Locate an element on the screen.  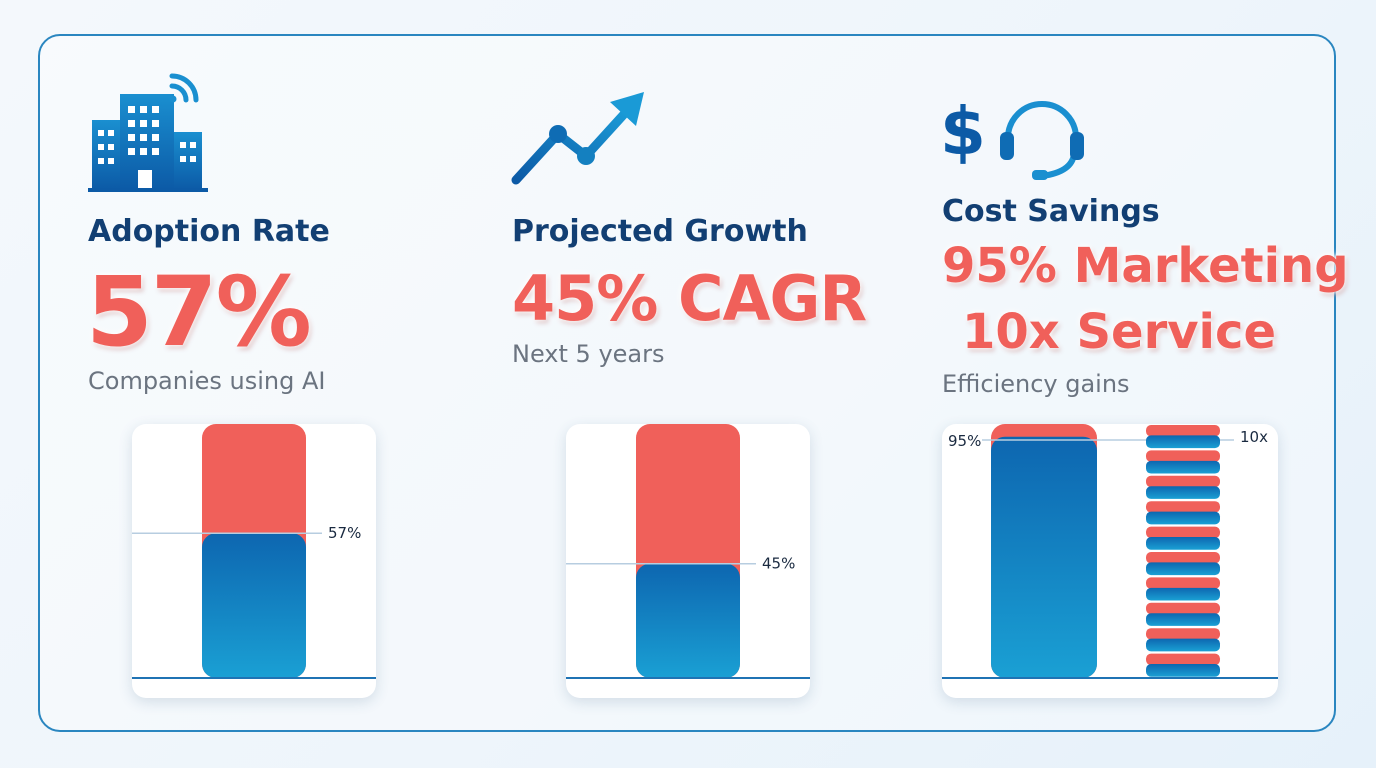
adoption-chart-card: 57% is located at coordinates (254, 561).